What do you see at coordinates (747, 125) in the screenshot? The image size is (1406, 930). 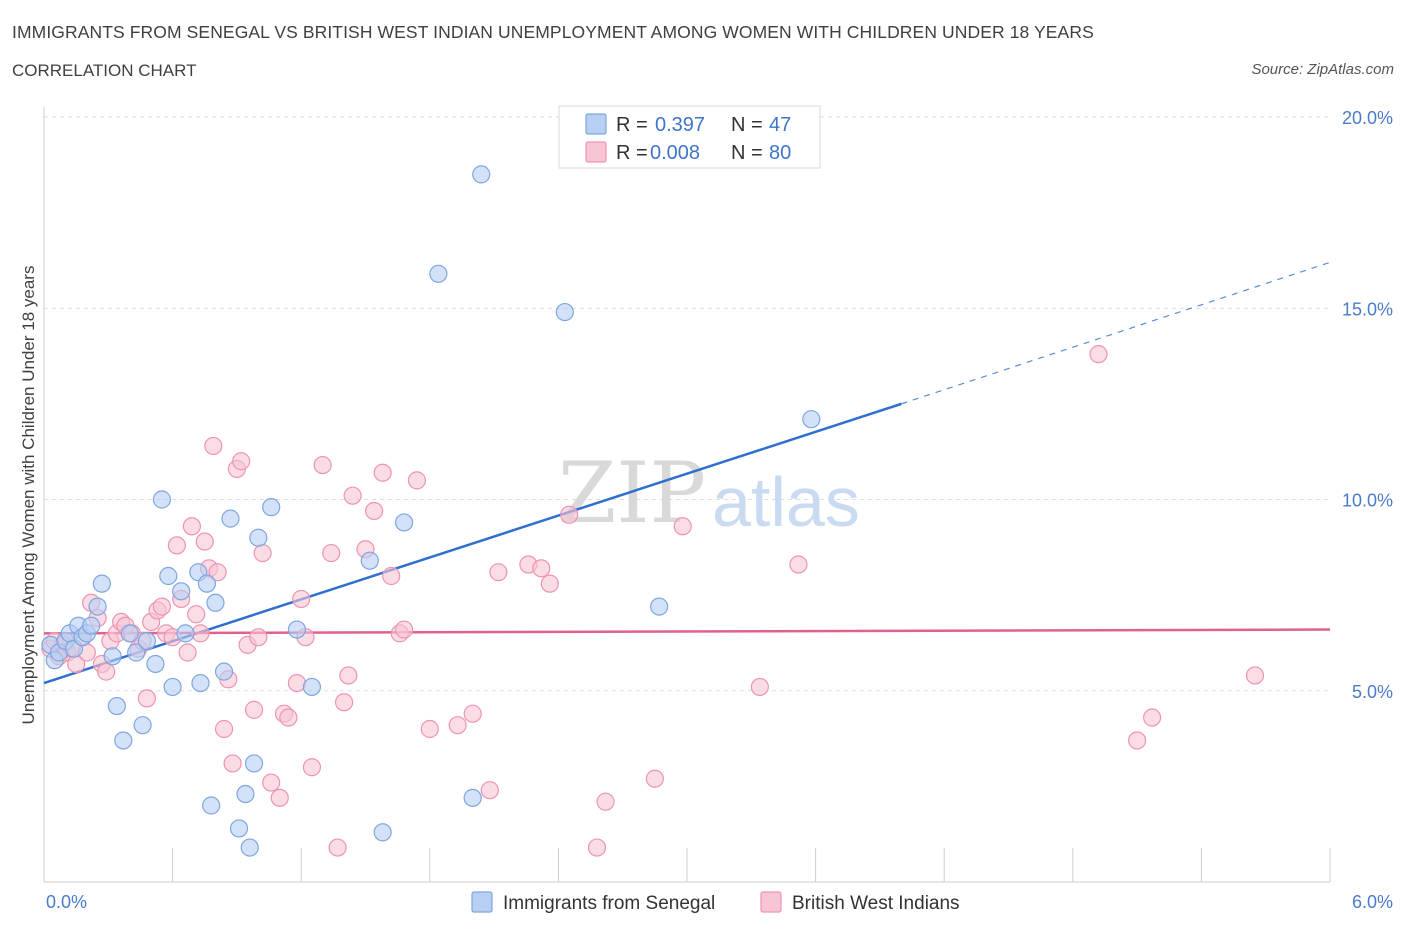 I see `legend-n-label-senegal: N =` at bounding box center [747, 125].